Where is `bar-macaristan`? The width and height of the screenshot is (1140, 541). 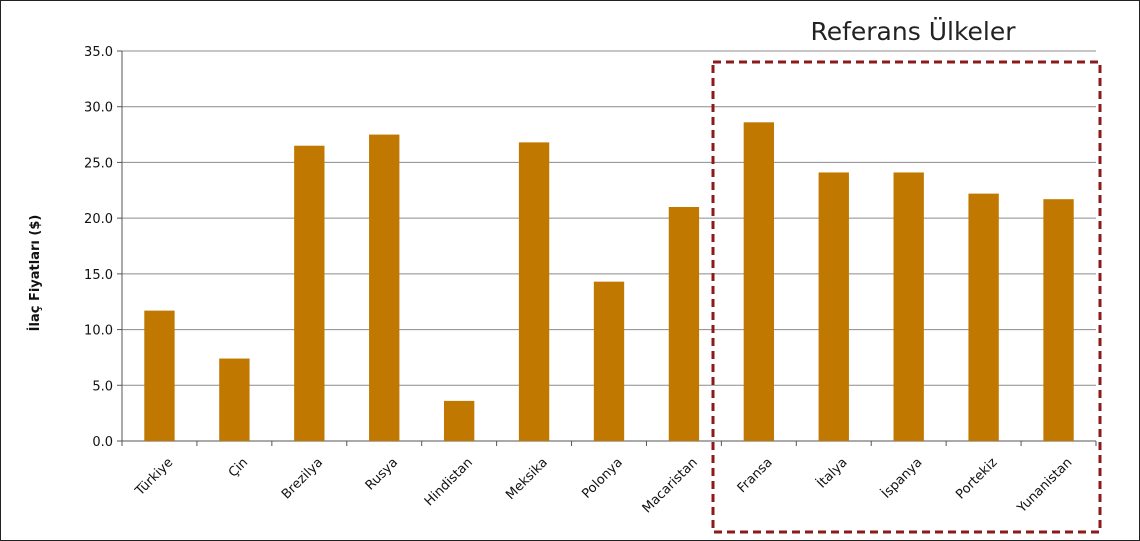 bar-macaristan is located at coordinates (684, 324).